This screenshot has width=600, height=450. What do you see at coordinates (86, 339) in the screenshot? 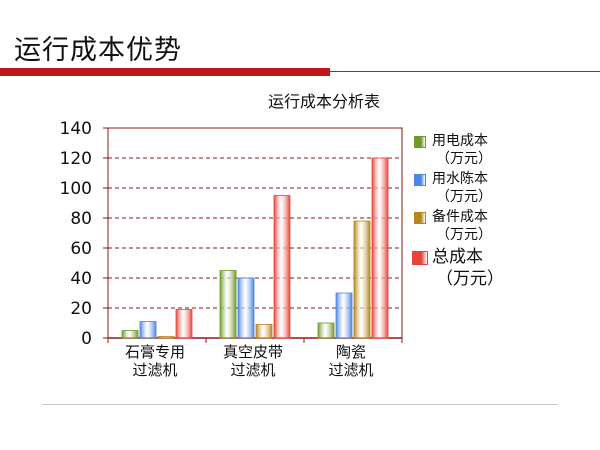
I see `y-tick-label: 0` at bounding box center [86, 339].